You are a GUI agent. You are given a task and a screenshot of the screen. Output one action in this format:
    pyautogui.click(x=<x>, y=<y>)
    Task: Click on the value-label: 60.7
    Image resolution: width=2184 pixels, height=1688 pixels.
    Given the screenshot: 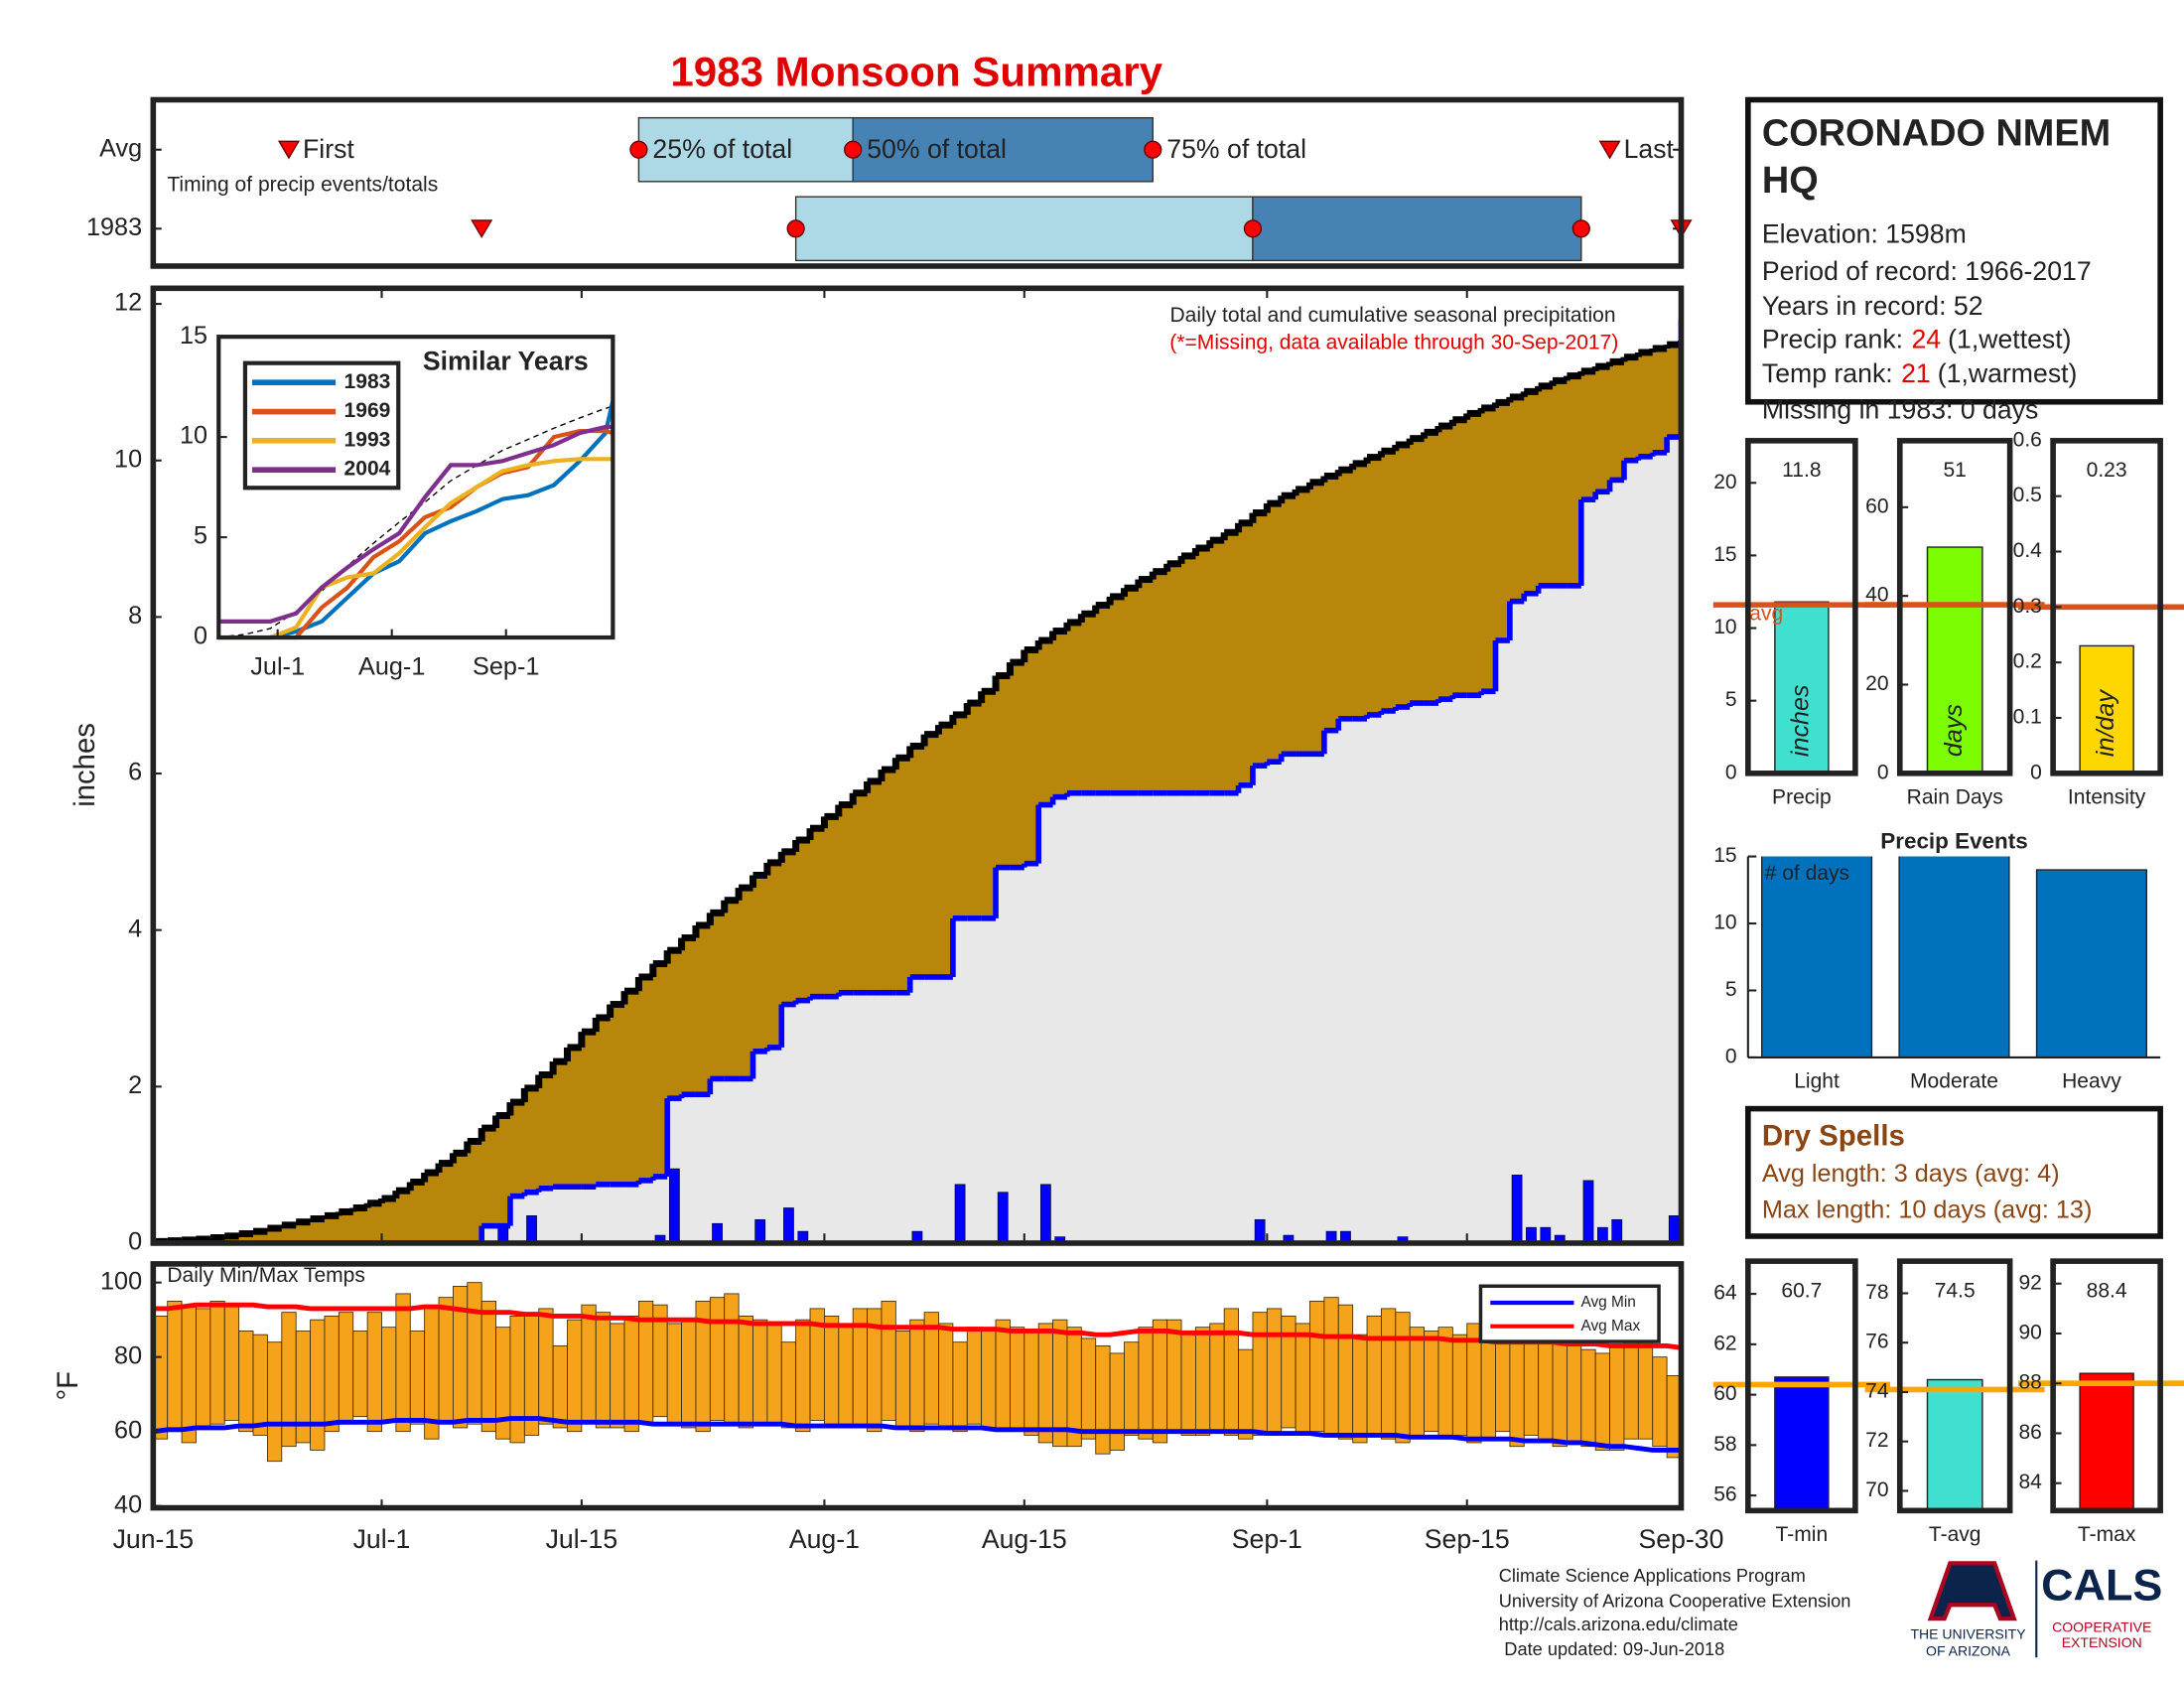 What is the action you would take?
    pyautogui.click(x=1801, y=1290)
    